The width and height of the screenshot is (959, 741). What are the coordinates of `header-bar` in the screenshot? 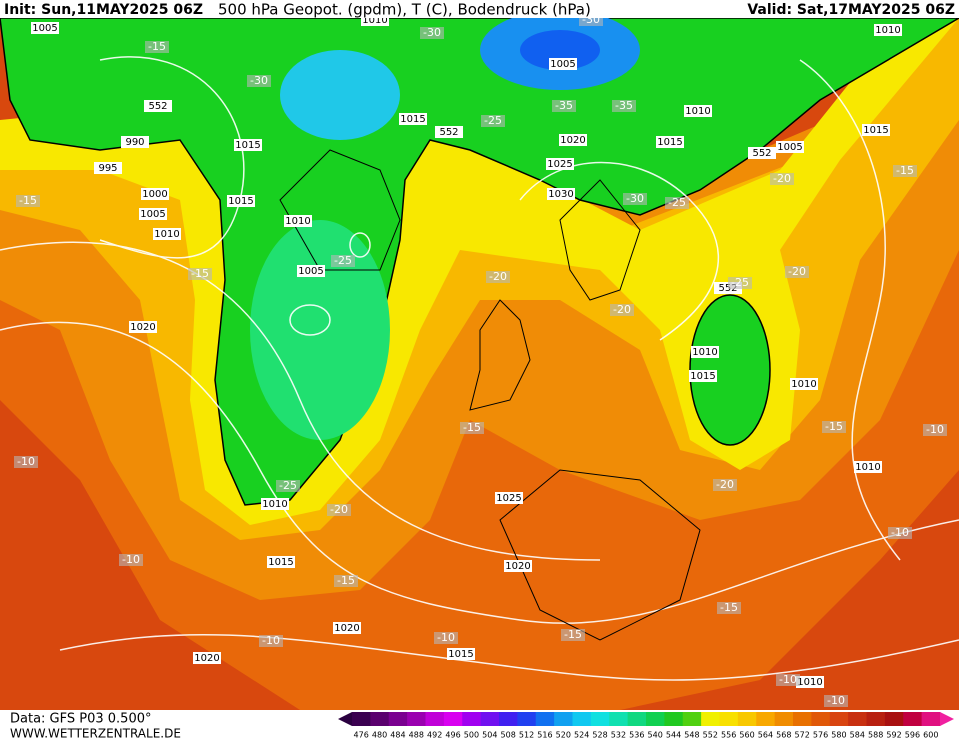 It's located at (479, 9).